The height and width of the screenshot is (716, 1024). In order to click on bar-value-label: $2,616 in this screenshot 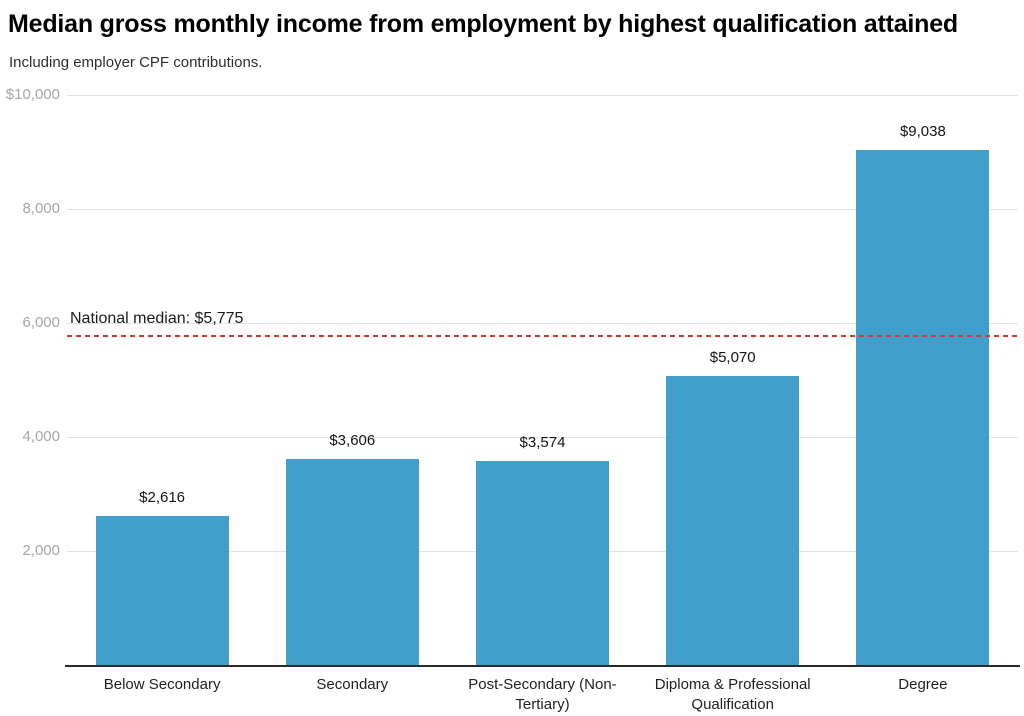, I will do `click(162, 497)`.